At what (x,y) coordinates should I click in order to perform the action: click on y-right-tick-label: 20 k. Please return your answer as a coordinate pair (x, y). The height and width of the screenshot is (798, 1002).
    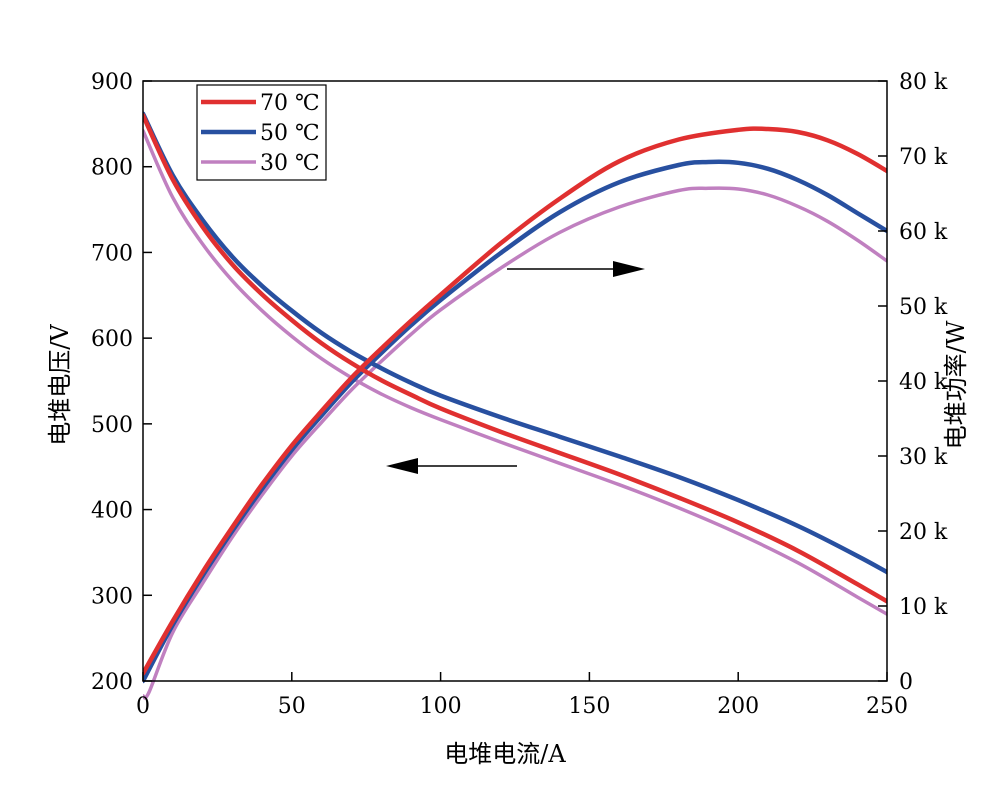
    Looking at the image, I should click on (923, 532).